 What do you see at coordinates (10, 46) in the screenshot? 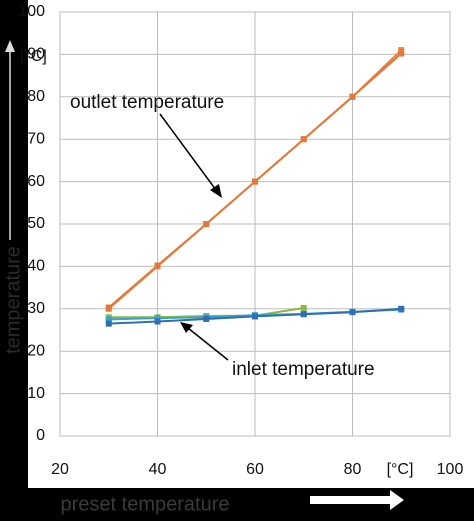
I see `y-arrow-head` at bounding box center [10, 46].